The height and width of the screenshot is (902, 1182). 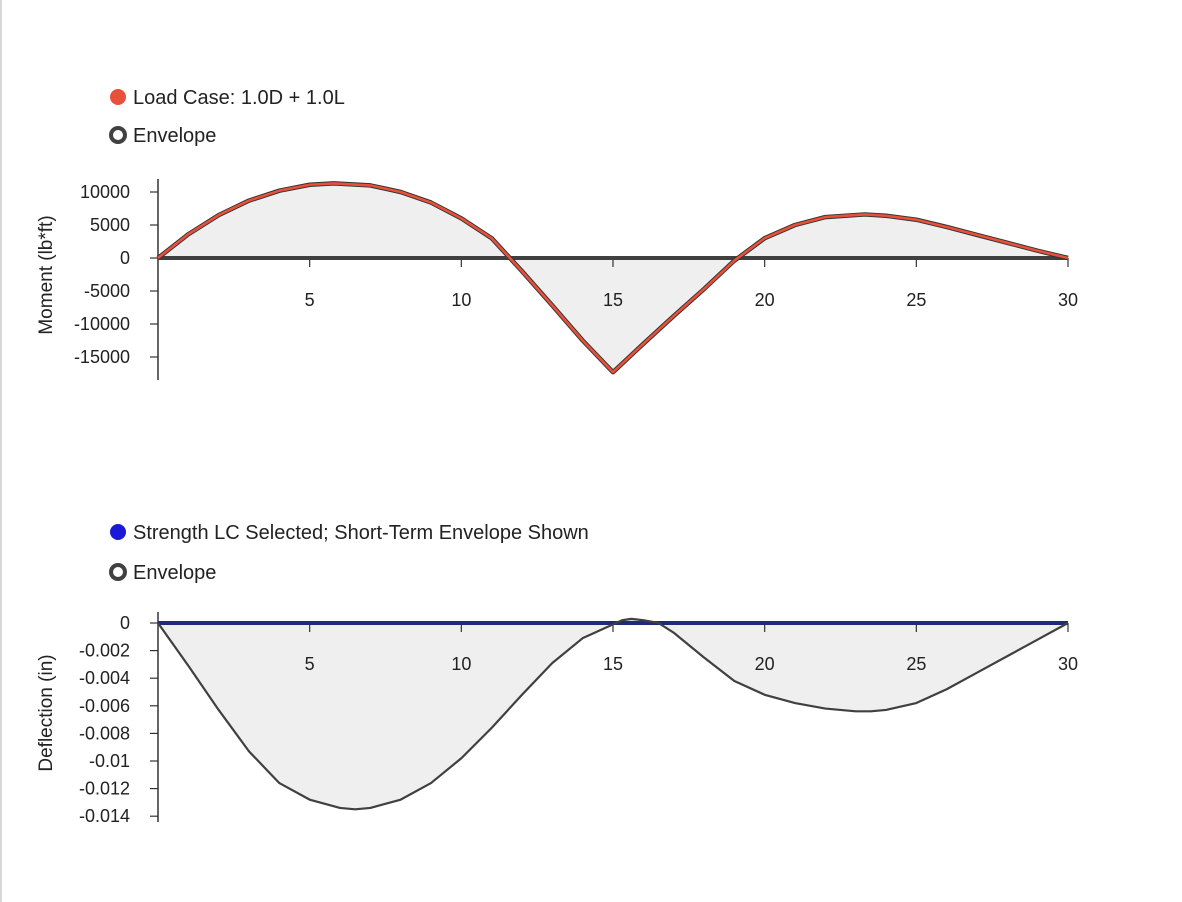 What do you see at coordinates (104, 789) in the screenshot?
I see `y-tick-label: -0.012` at bounding box center [104, 789].